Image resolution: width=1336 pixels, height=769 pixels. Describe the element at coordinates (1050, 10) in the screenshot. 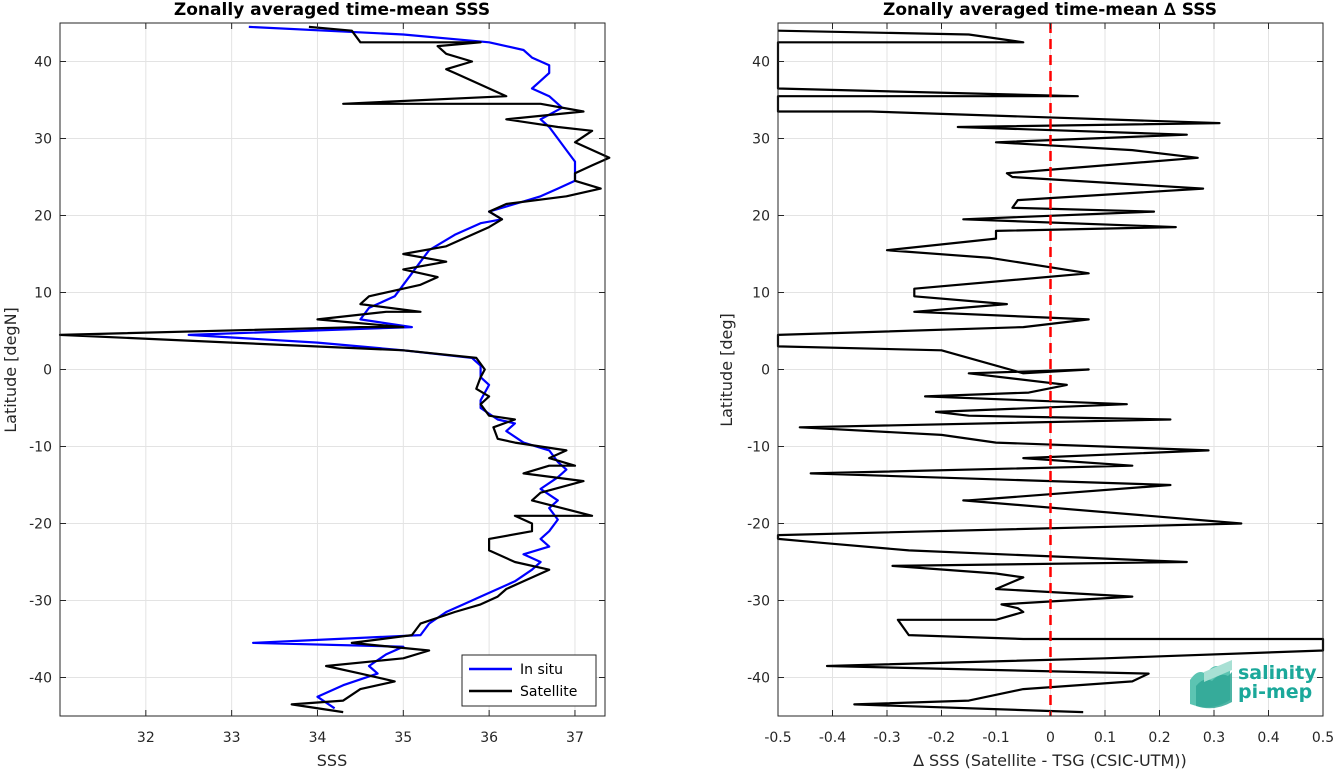

I see `right-chart-title: Zonally averaged time-mean ∆ SSS` at that location.